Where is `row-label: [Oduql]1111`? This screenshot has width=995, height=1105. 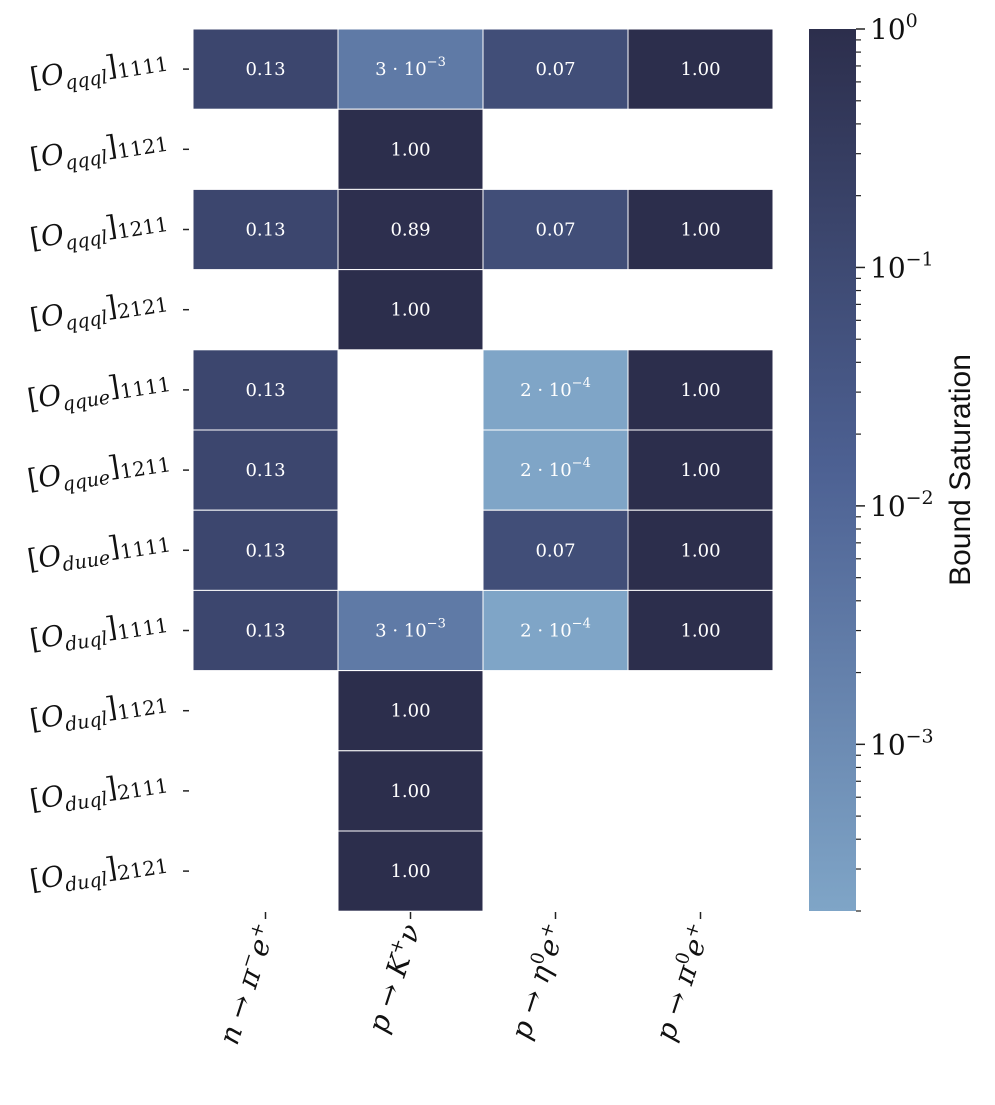 row-label: [Oduql]1111 is located at coordinates (99, 631).